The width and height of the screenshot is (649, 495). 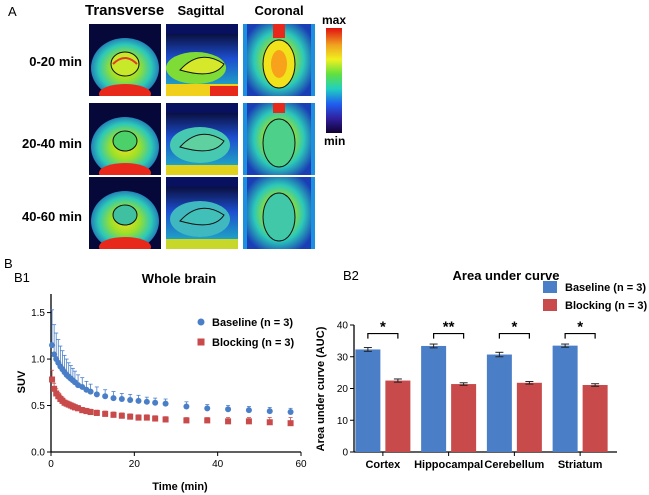 What do you see at coordinates (55, 61) in the screenshot?
I see `time-row-label-0-20: 0-20 min` at bounding box center [55, 61].